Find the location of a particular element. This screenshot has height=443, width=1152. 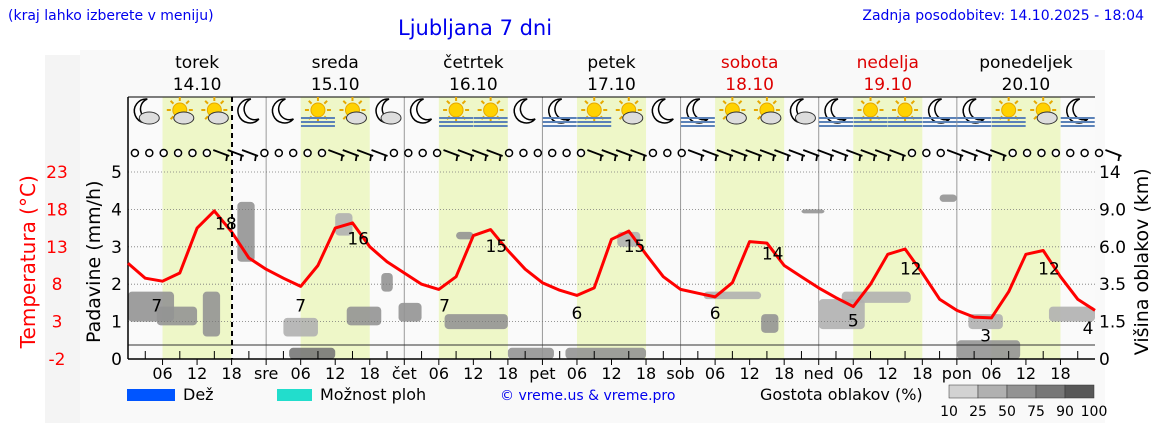

location-hint-link: (kraj lahko izberete v meniju) is located at coordinates (111, 16).